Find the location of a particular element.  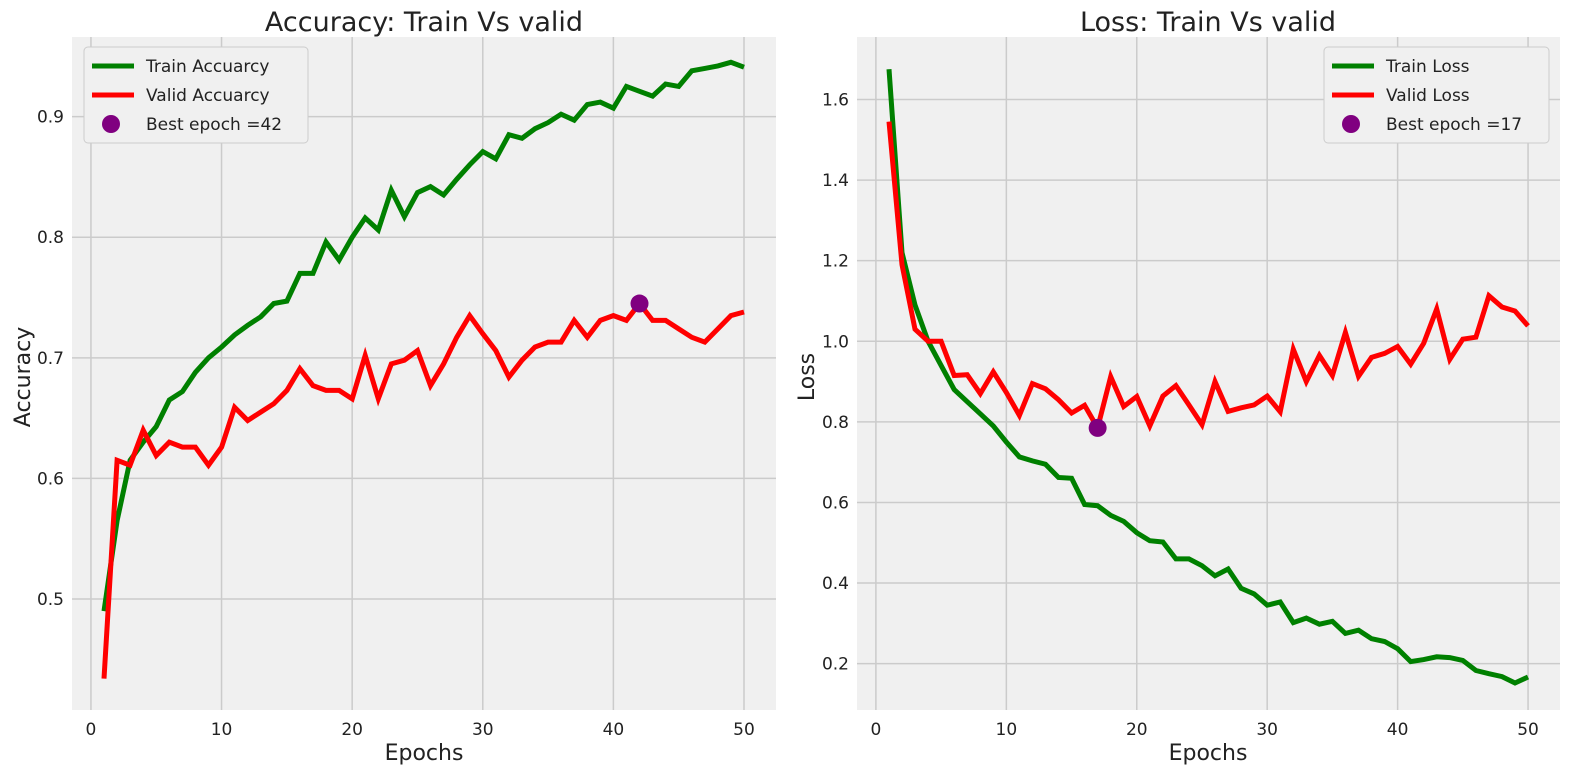

chart-title: Loss: Train Vs valid is located at coordinates (1208, 22).